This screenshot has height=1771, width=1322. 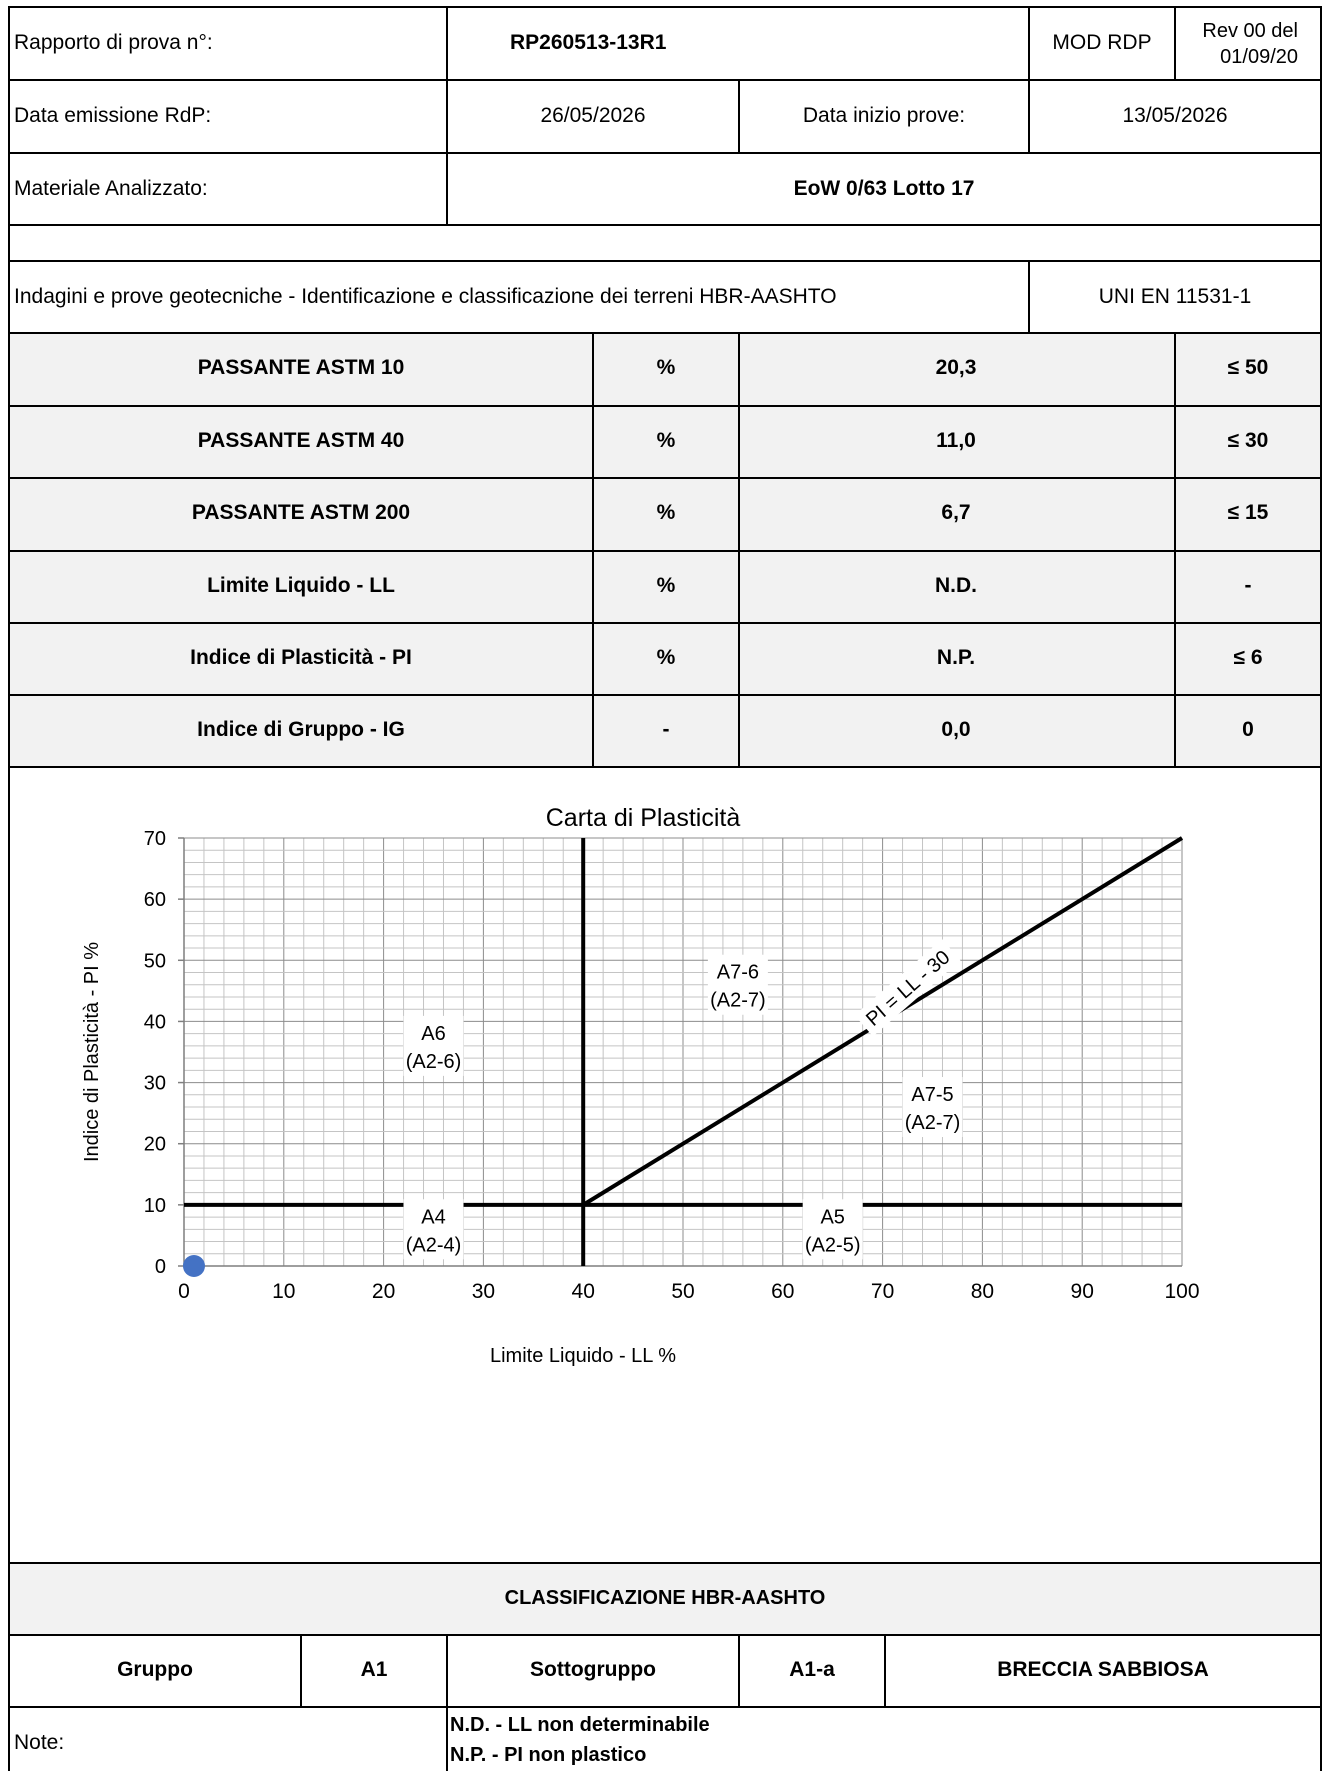 What do you see at coordinates (682, 1291) in the screenshot?
I see `x-tick-label: 50` at bounding box center [682, 1291].